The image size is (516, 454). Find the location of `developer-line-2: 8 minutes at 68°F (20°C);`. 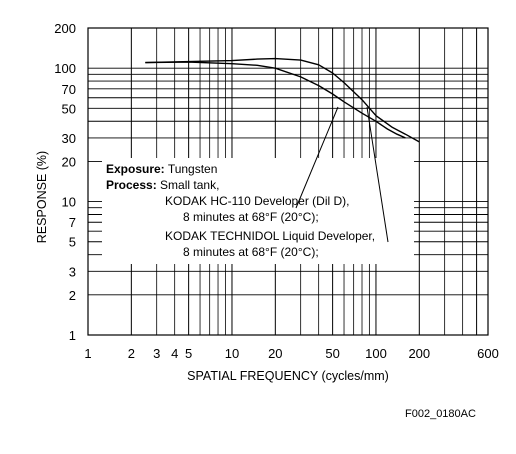

developer-line-2: 8 minutes at 68°F (20°C); is located at coordinates (251, 217).